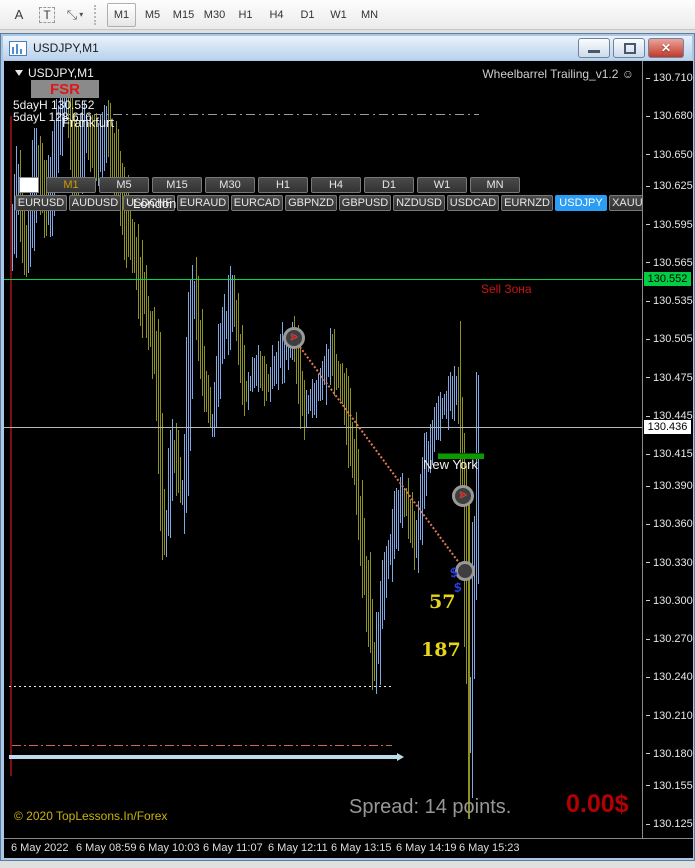 This screenshot has height=868, width=695. I want to click on minimize-icon, so click(594, 51).